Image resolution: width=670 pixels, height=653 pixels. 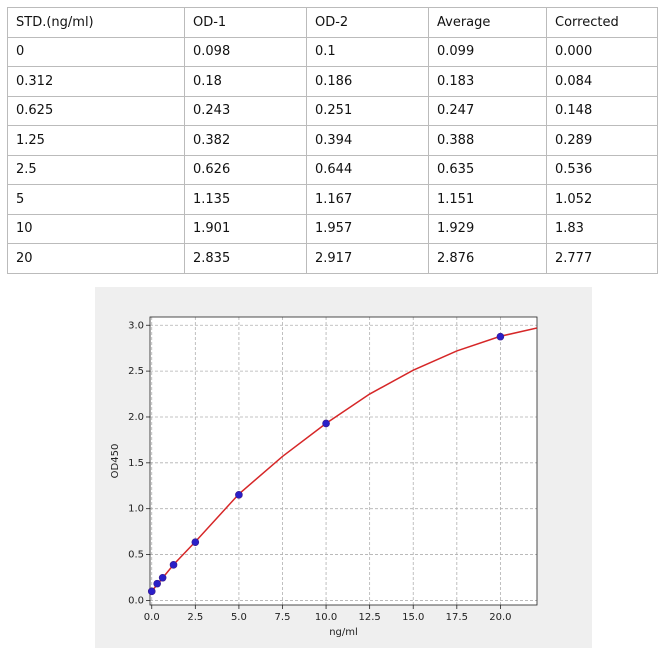 What do you see at coordinates (195, 617) in the screenshot?
I see `x-tick-label: 2.5` at bounding box center [195, 617].